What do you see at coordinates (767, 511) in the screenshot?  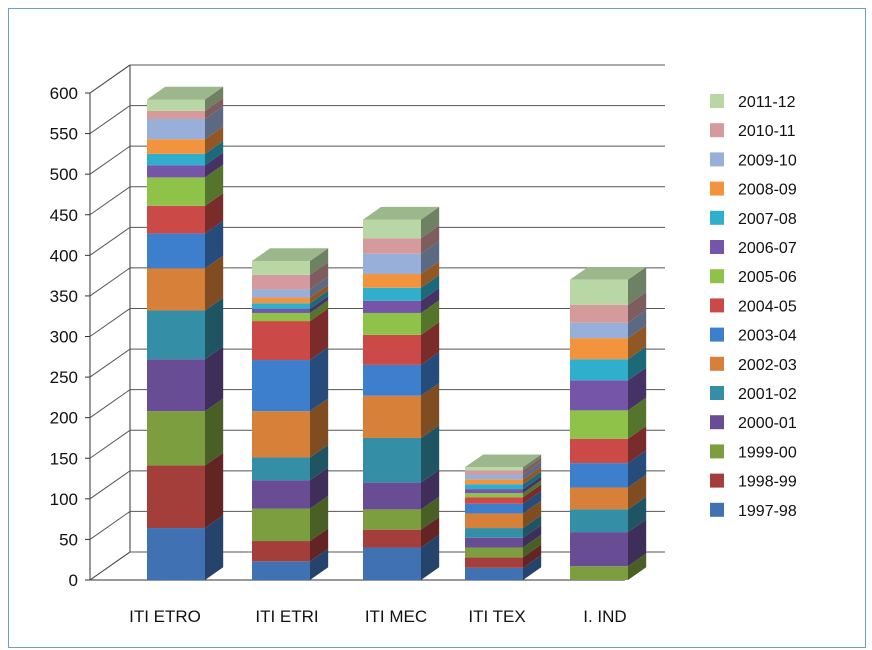 I see `legend-label: 1997-98` at bounding box center [767, 511].